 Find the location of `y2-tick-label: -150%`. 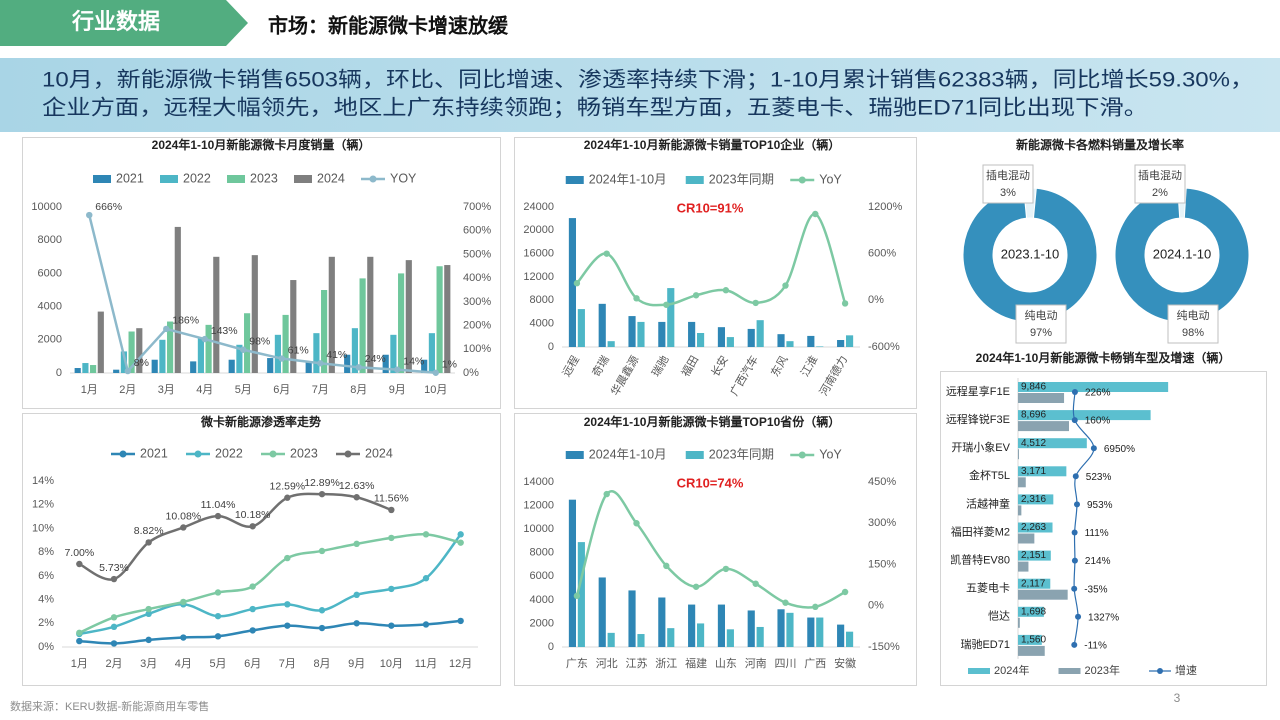

y2-tick-label: -150% is located at coordinates (884, 647).